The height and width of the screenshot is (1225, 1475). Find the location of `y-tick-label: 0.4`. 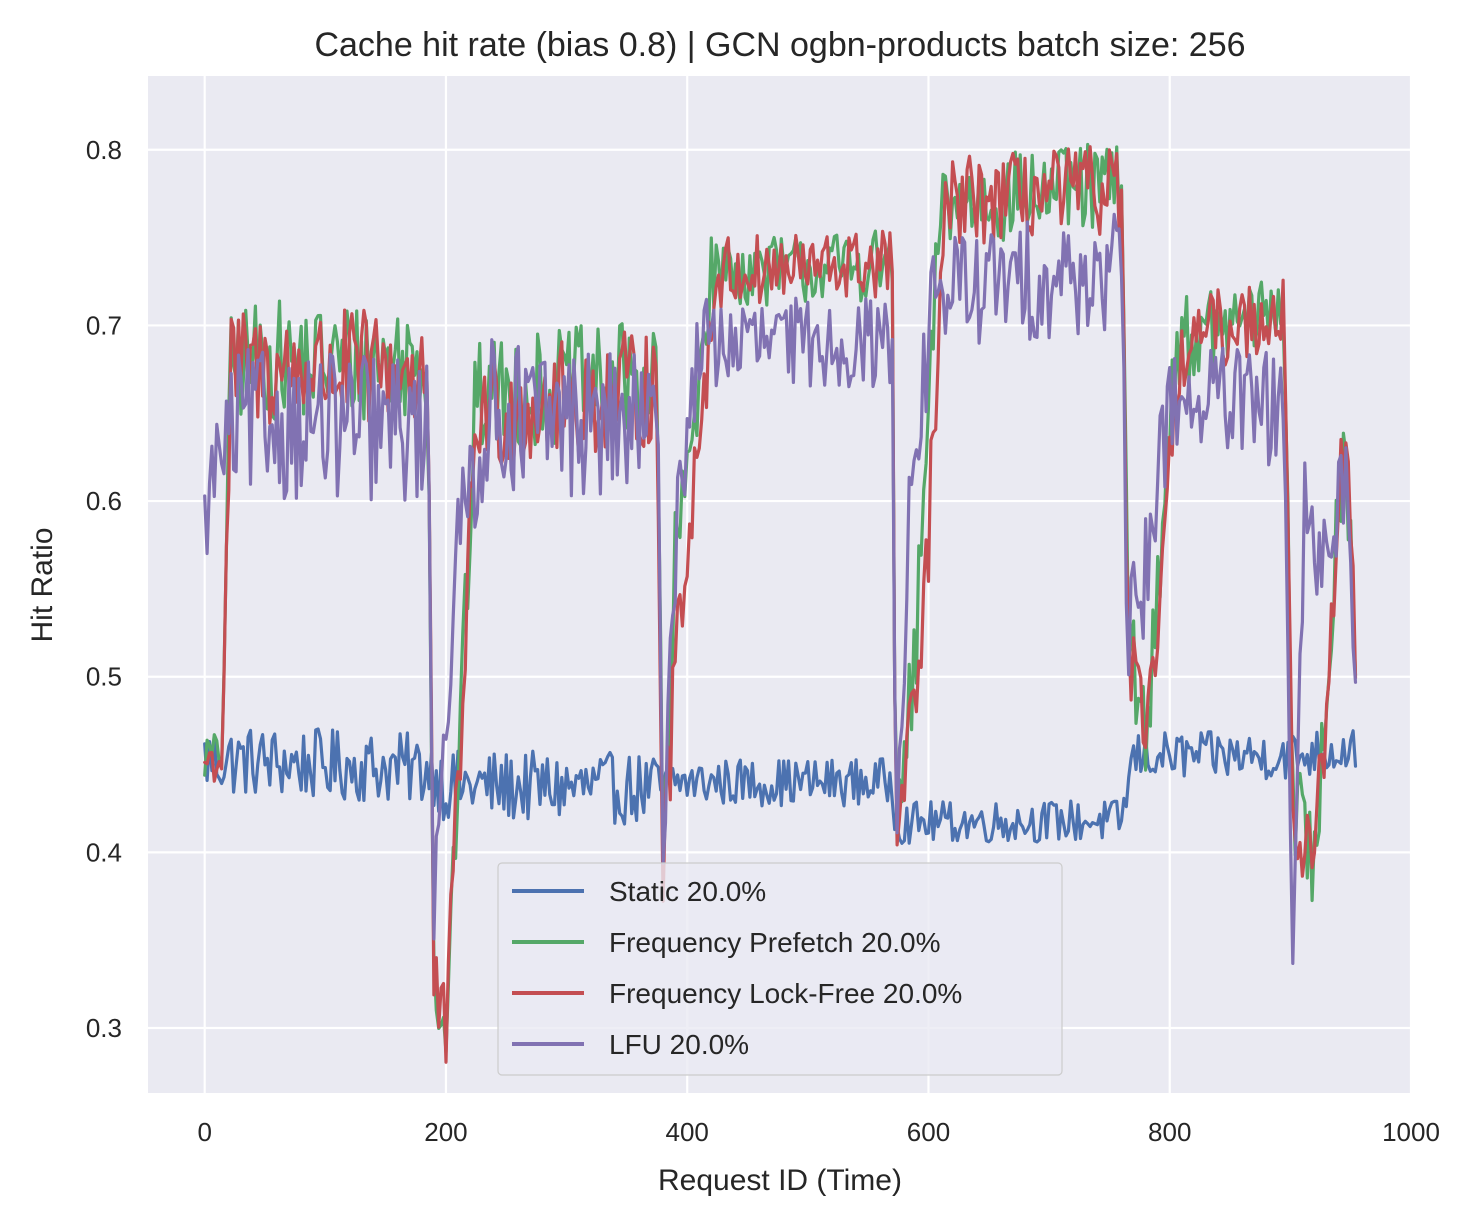

y-tick-label: 0.4 is located at coordinates (104, 852).